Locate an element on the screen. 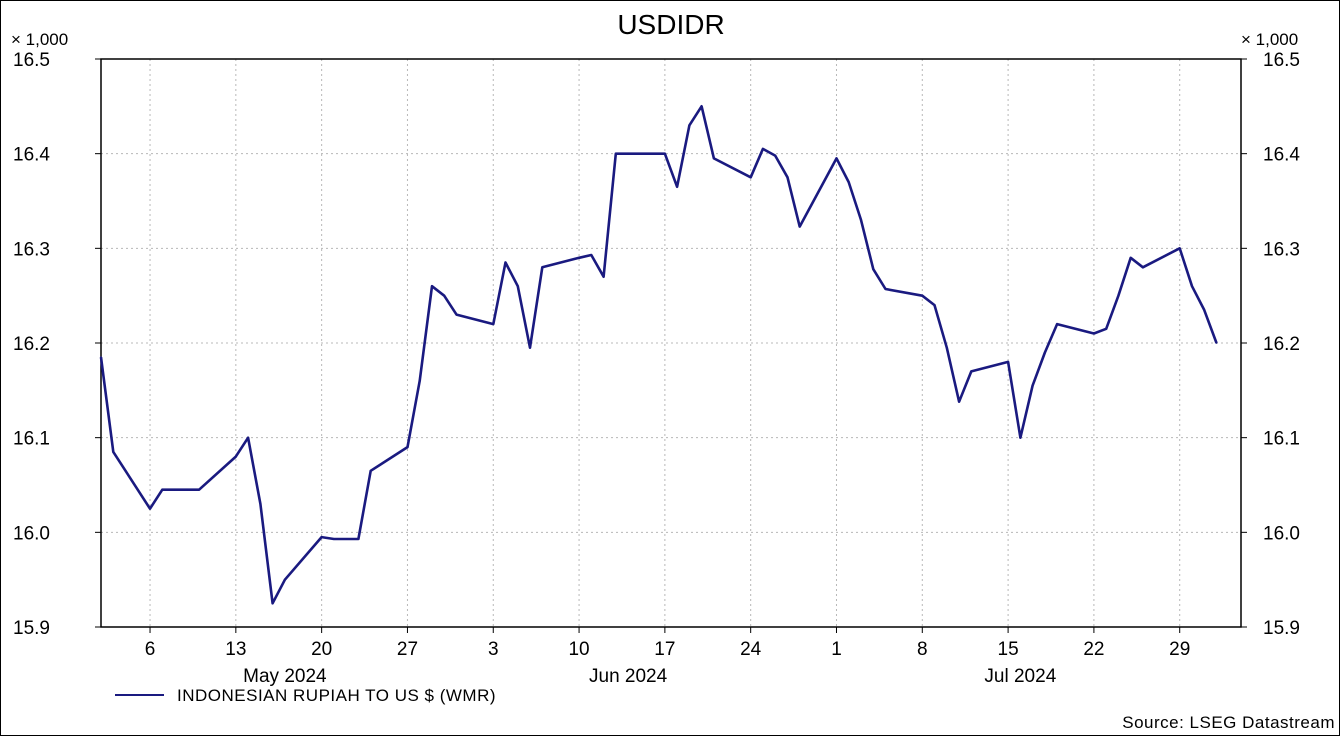  y-tick-label-left: 16.0 is located at coordinates (31, 533).